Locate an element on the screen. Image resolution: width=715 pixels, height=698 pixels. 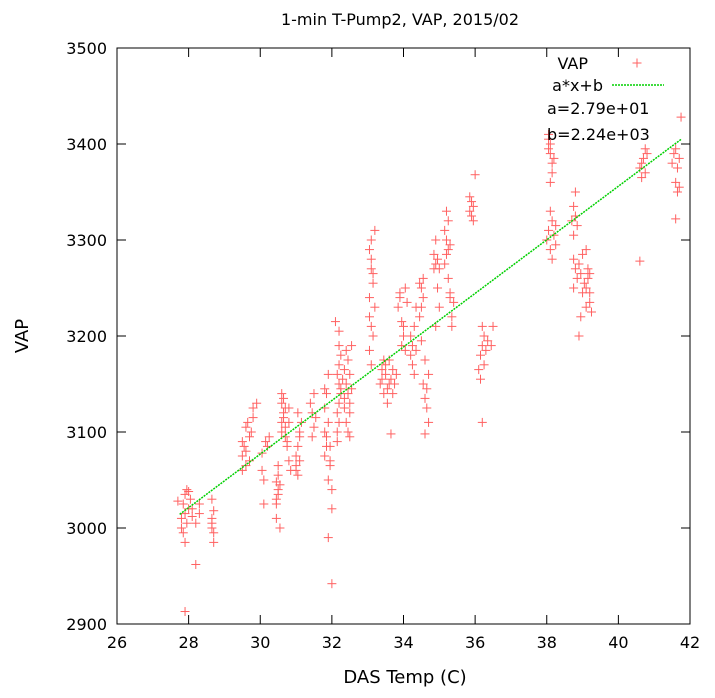
annotation-b: b=2.24e+03 is located at coordinates (598, 134).